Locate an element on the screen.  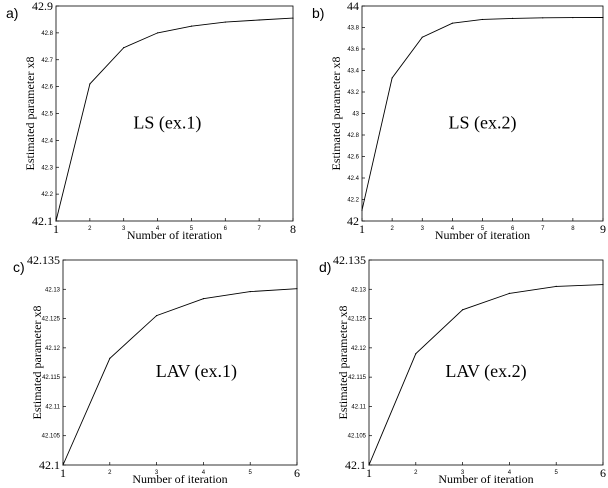
plot-annotation: LS (ex.2) is located at coordinates (483, 123).